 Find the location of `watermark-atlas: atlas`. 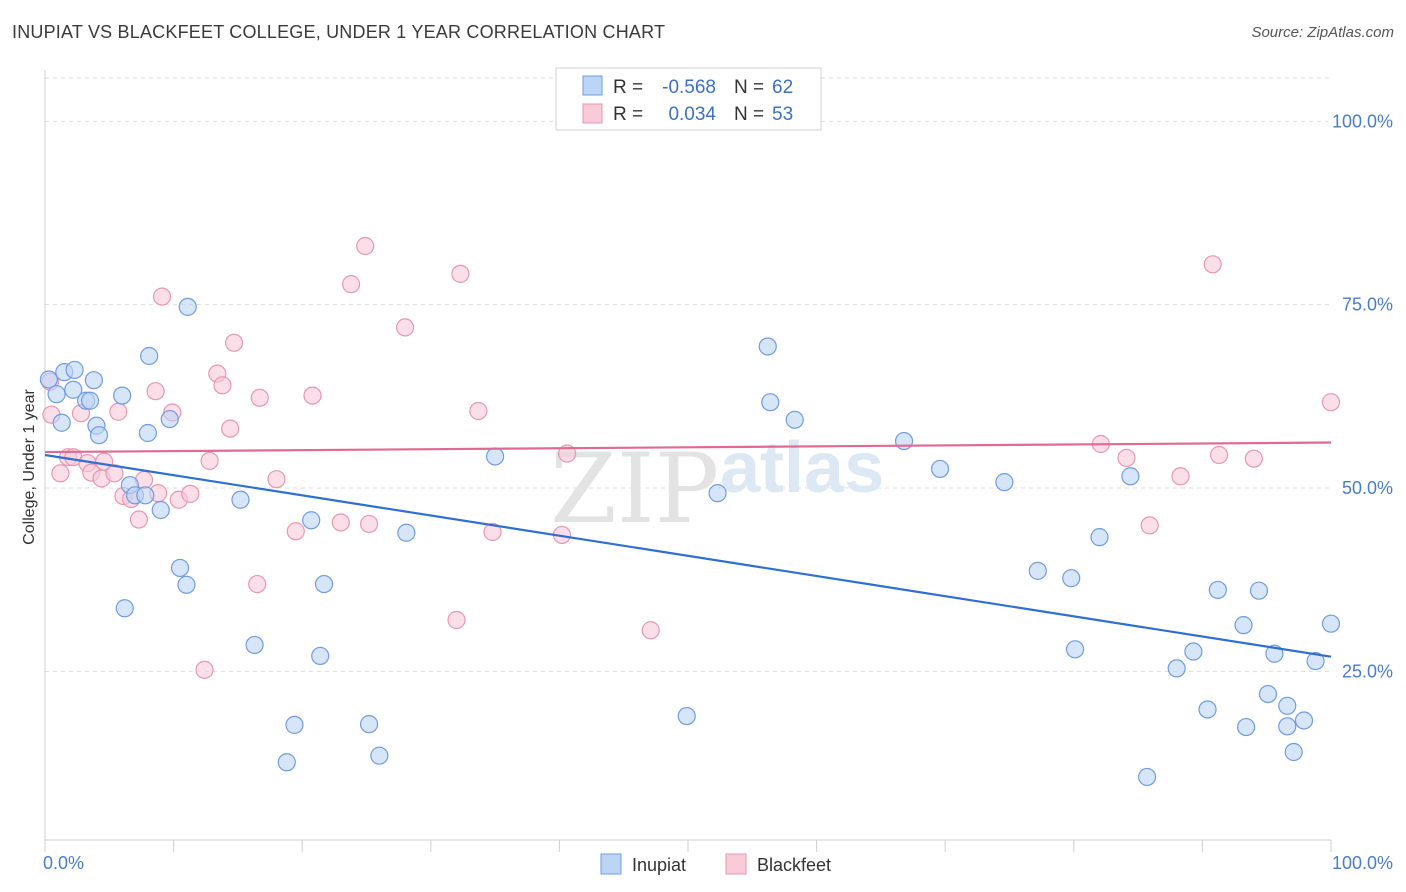

watermark-atlas: atlas is located at coordinates (802, 468).